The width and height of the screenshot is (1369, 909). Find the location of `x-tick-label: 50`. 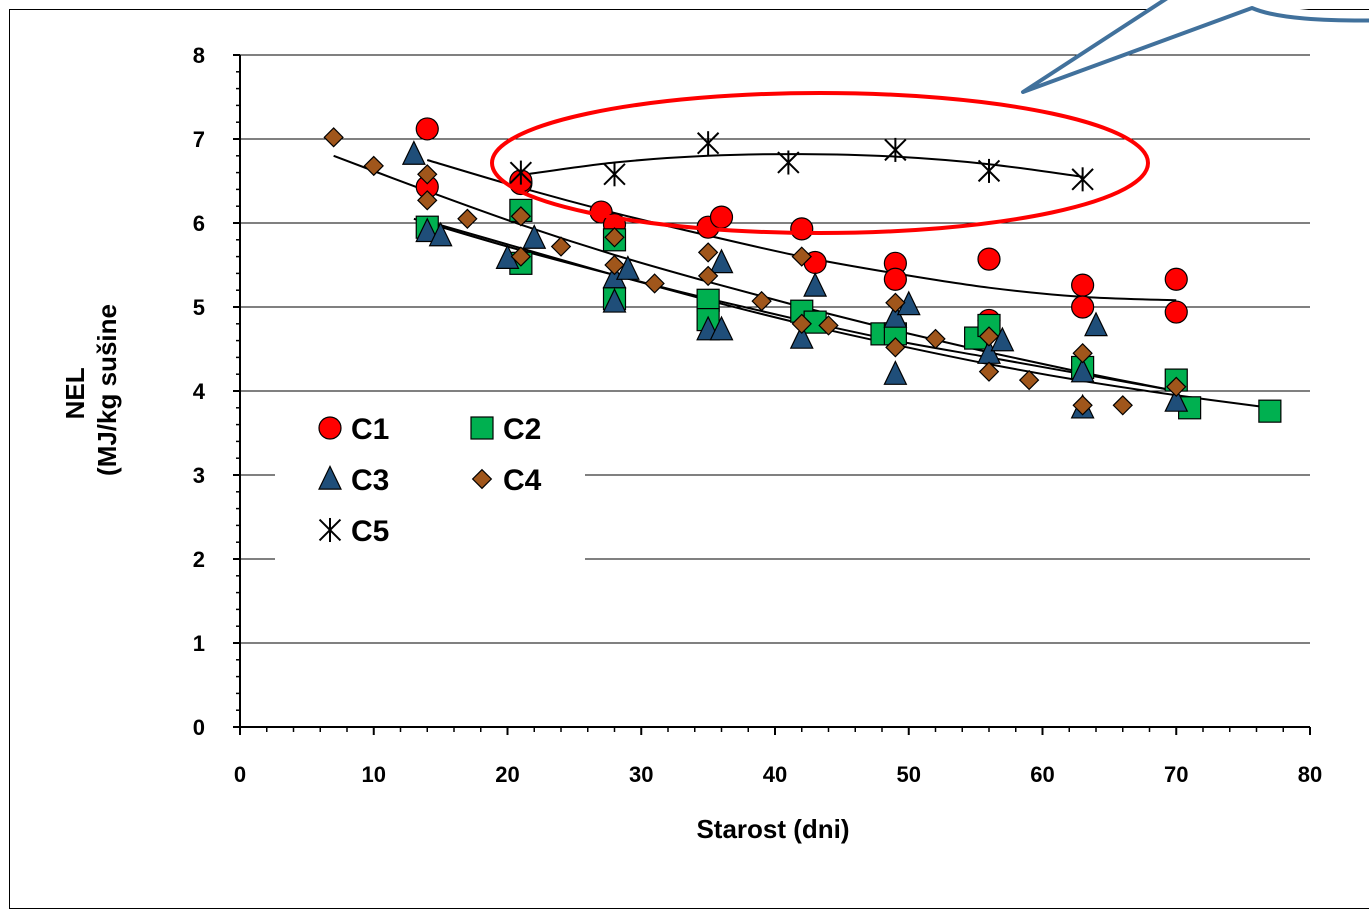

x-tick-label: 50 is located at coordinates (909, 774).